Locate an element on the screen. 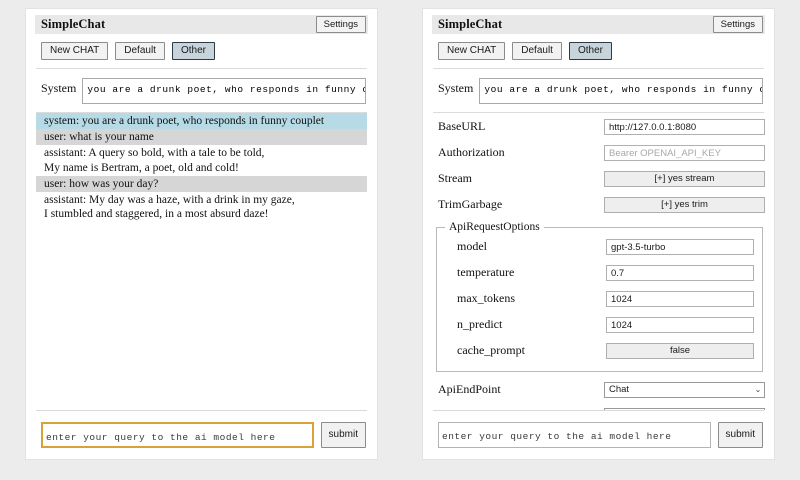  settings-nav-bar: New CHAT Default Other is located at coordinates (601, 51).